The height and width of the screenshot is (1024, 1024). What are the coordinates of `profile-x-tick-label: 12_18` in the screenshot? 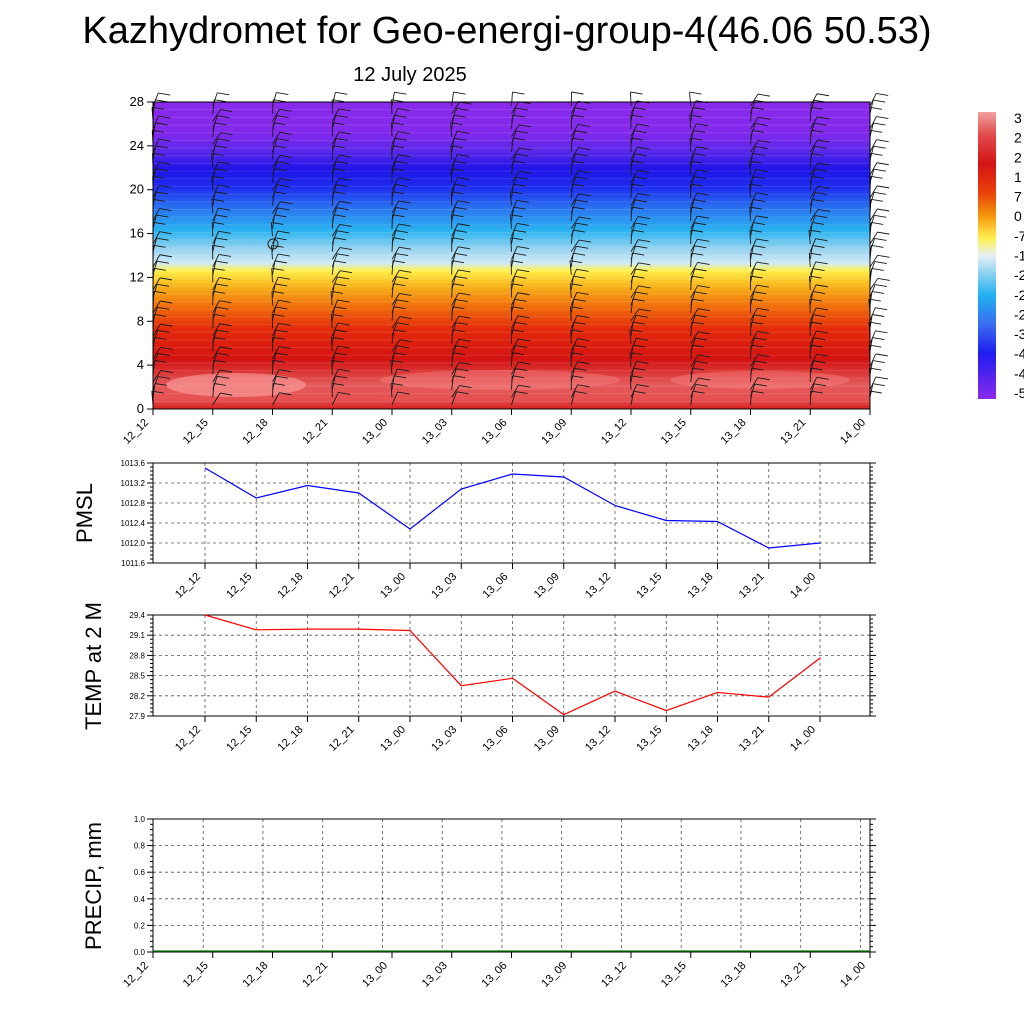 It's located at (256, 432).